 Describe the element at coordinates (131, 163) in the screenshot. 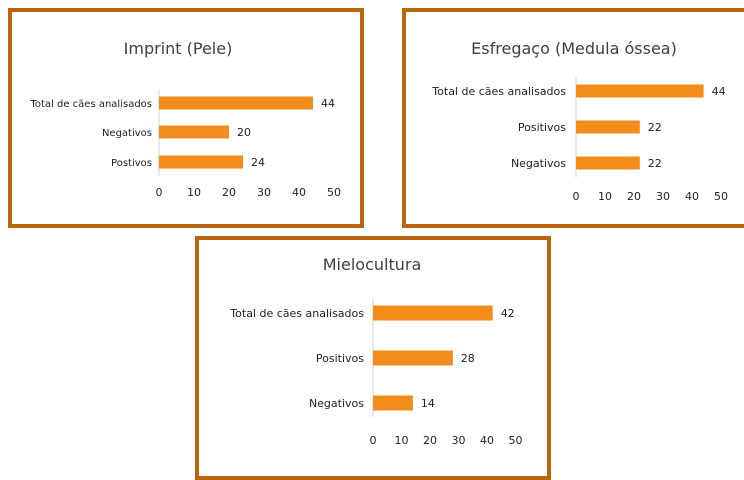

I see `category-label: Postivos` at that location.